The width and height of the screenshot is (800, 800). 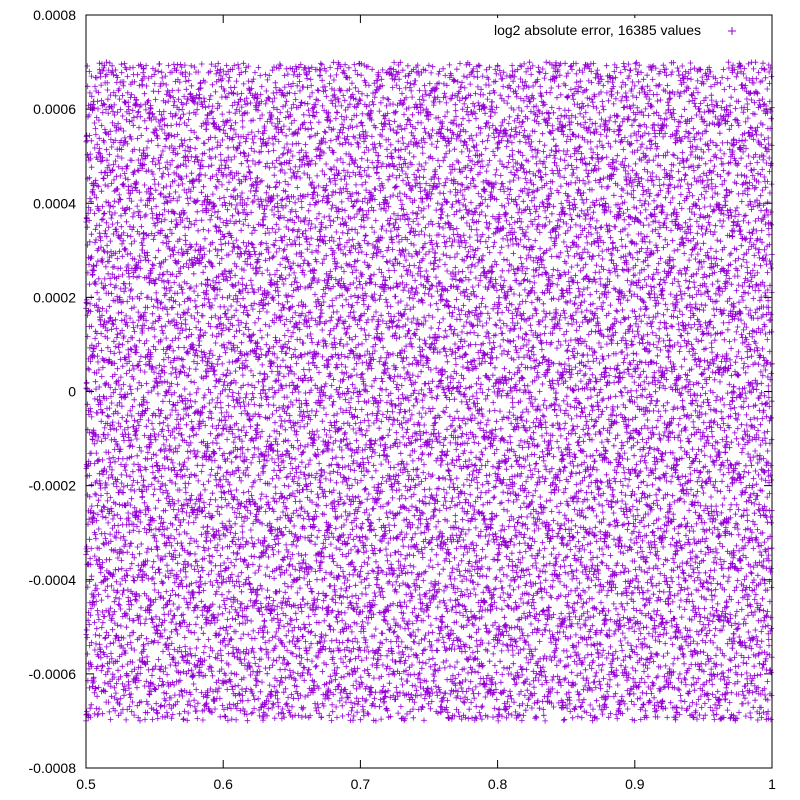 What do you see at coordinates (86, 784) in the screenshot?
I see `x-tick-label: 0.5` at bounding box center [86, 784].